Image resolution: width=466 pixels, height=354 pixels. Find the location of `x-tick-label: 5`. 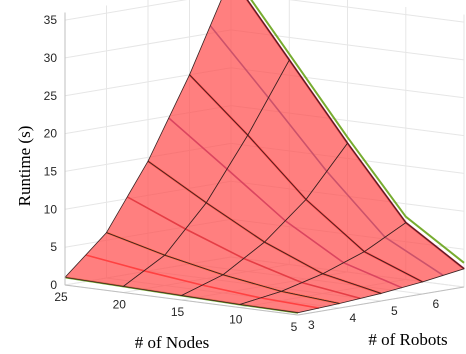

x-tick-label: 5 is located at coordinates (294, 327).